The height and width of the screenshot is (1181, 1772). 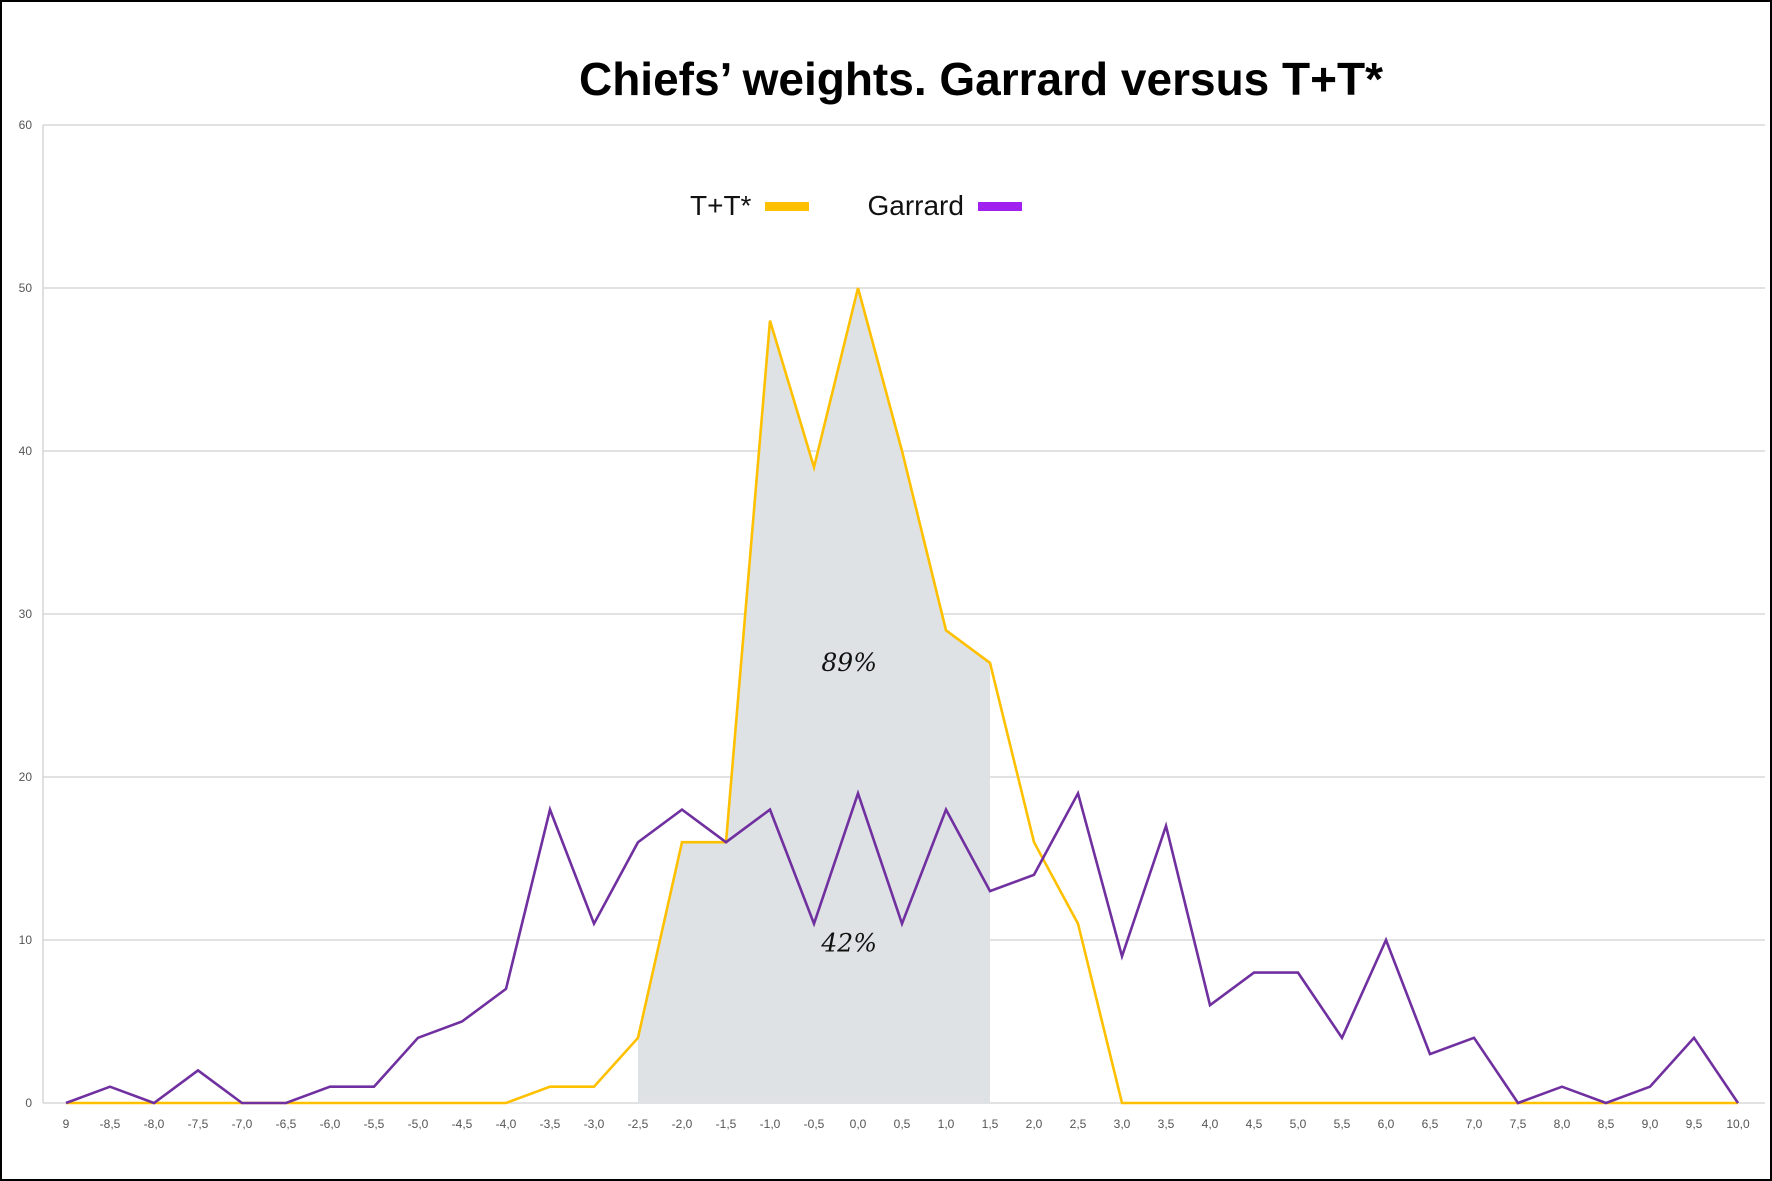 What do you see at coordinates (902, 1124) in the screenshot?
I see `x-tick-label: 0,5` at bounding box center [902, 1124].